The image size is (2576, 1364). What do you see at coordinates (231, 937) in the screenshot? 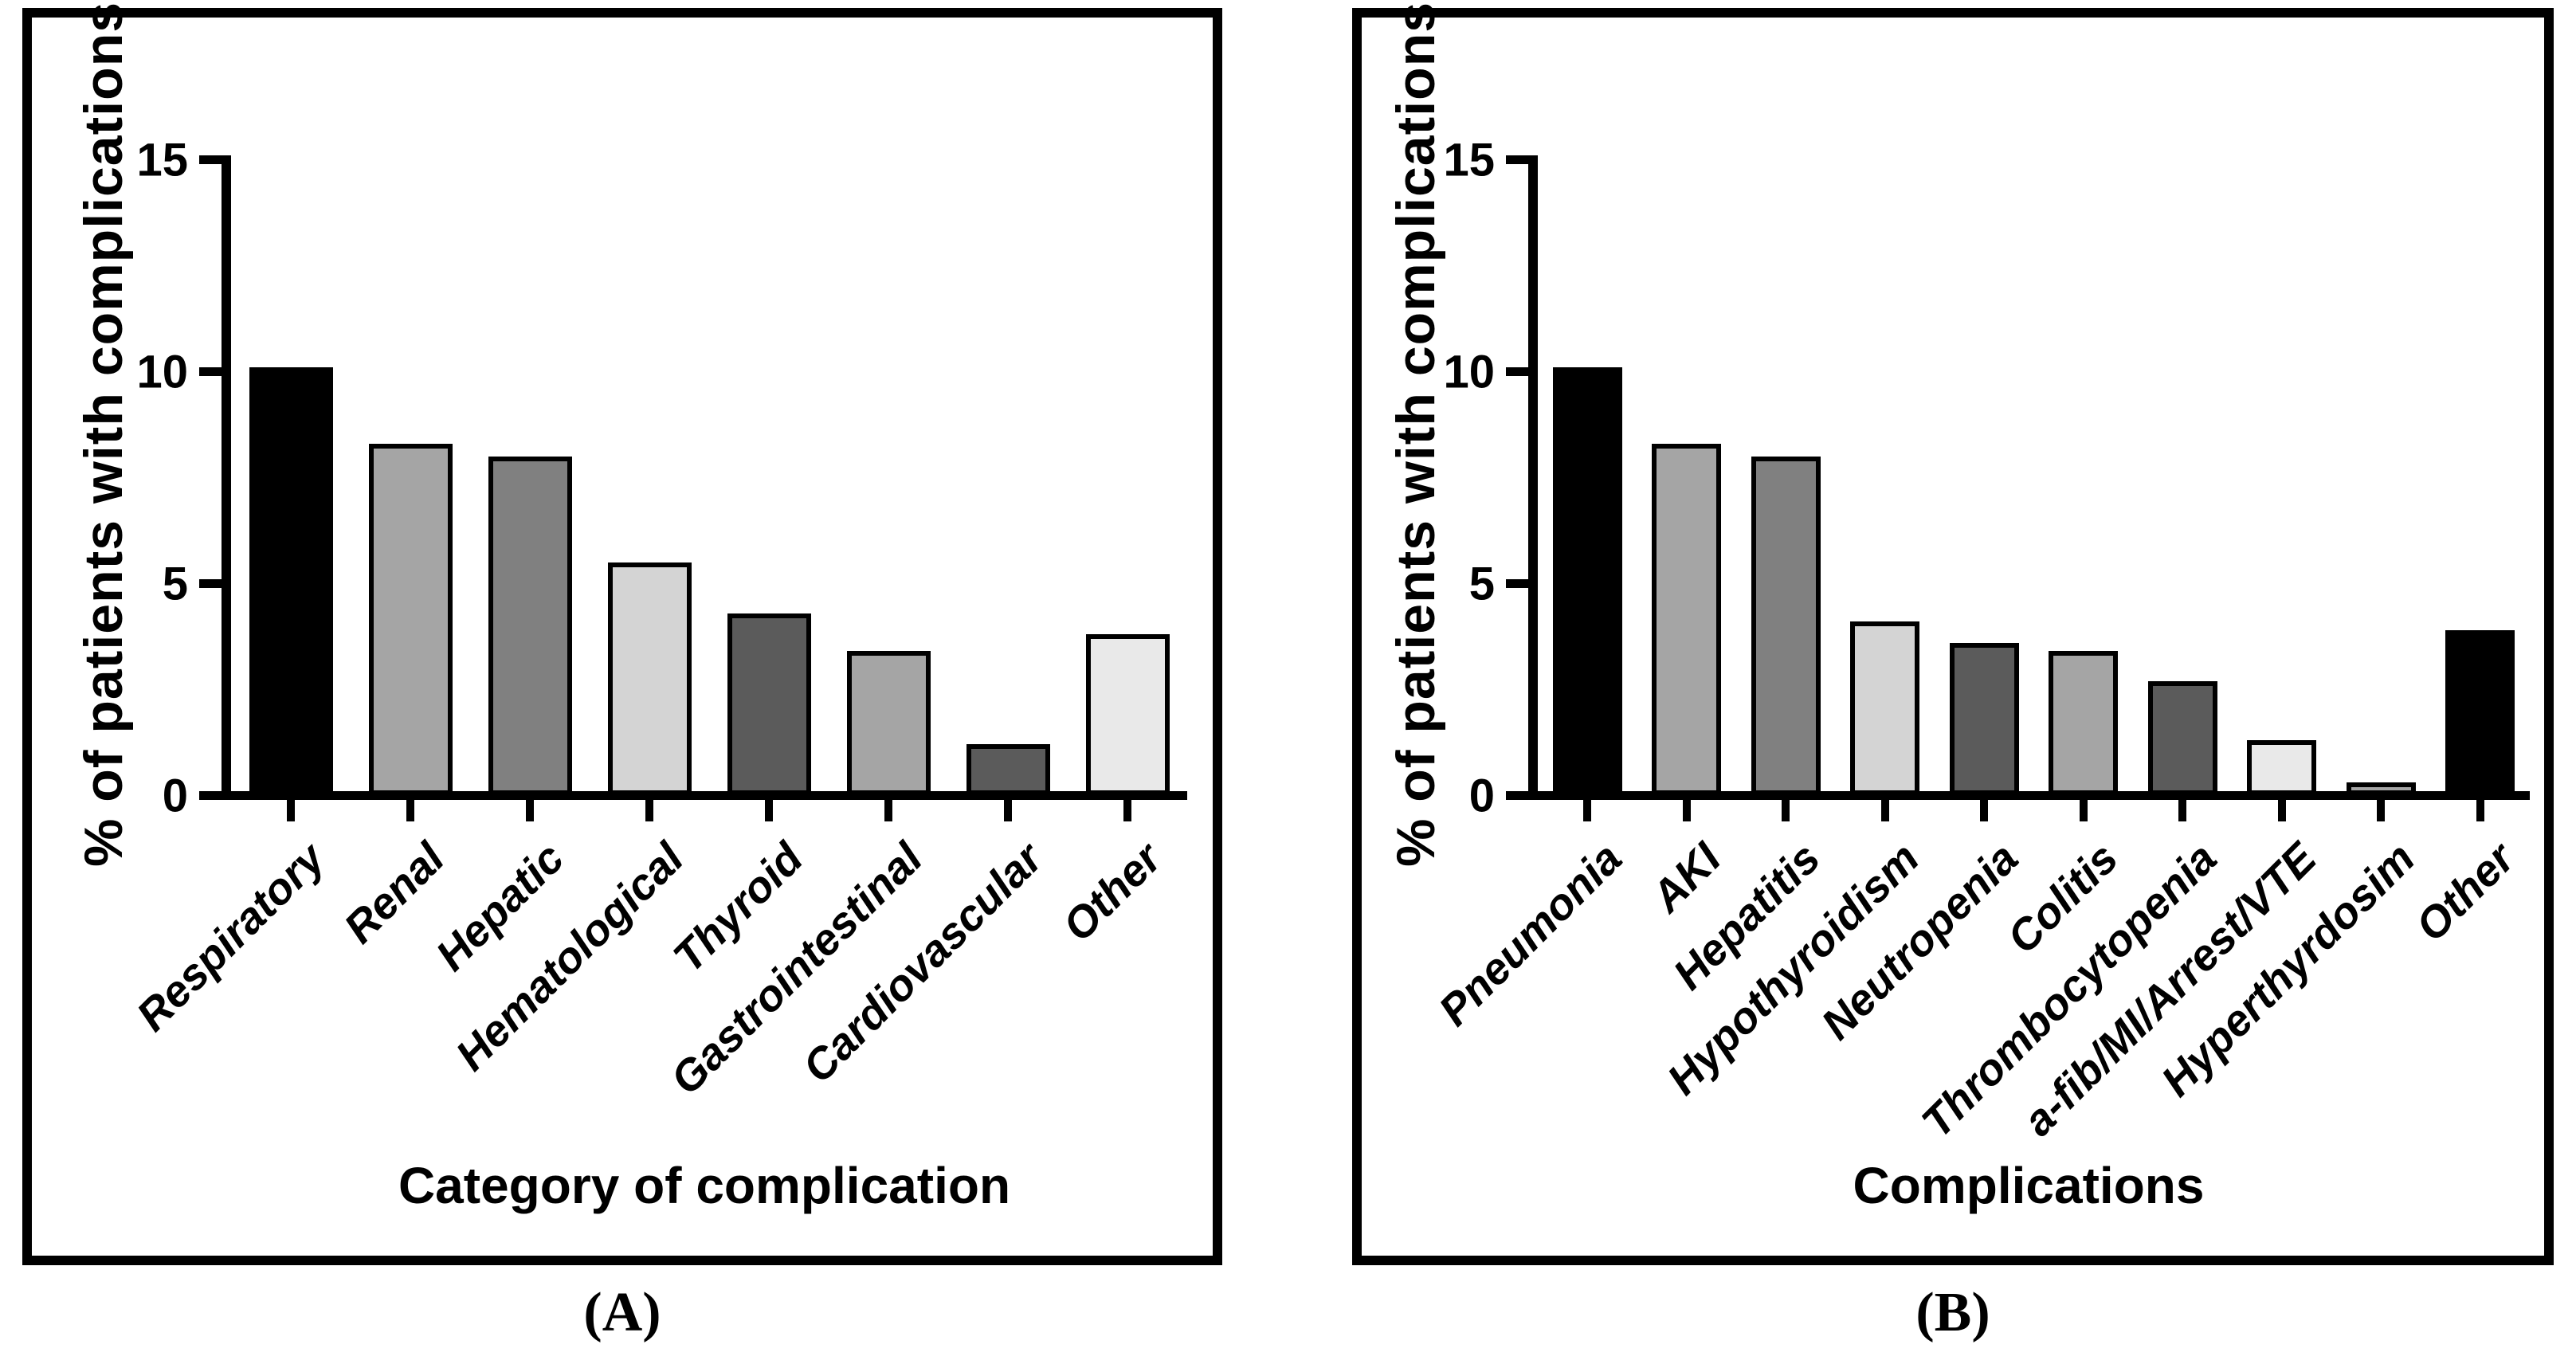
I see `x-category-label: Respiratory` at bounding box center [231, 937].